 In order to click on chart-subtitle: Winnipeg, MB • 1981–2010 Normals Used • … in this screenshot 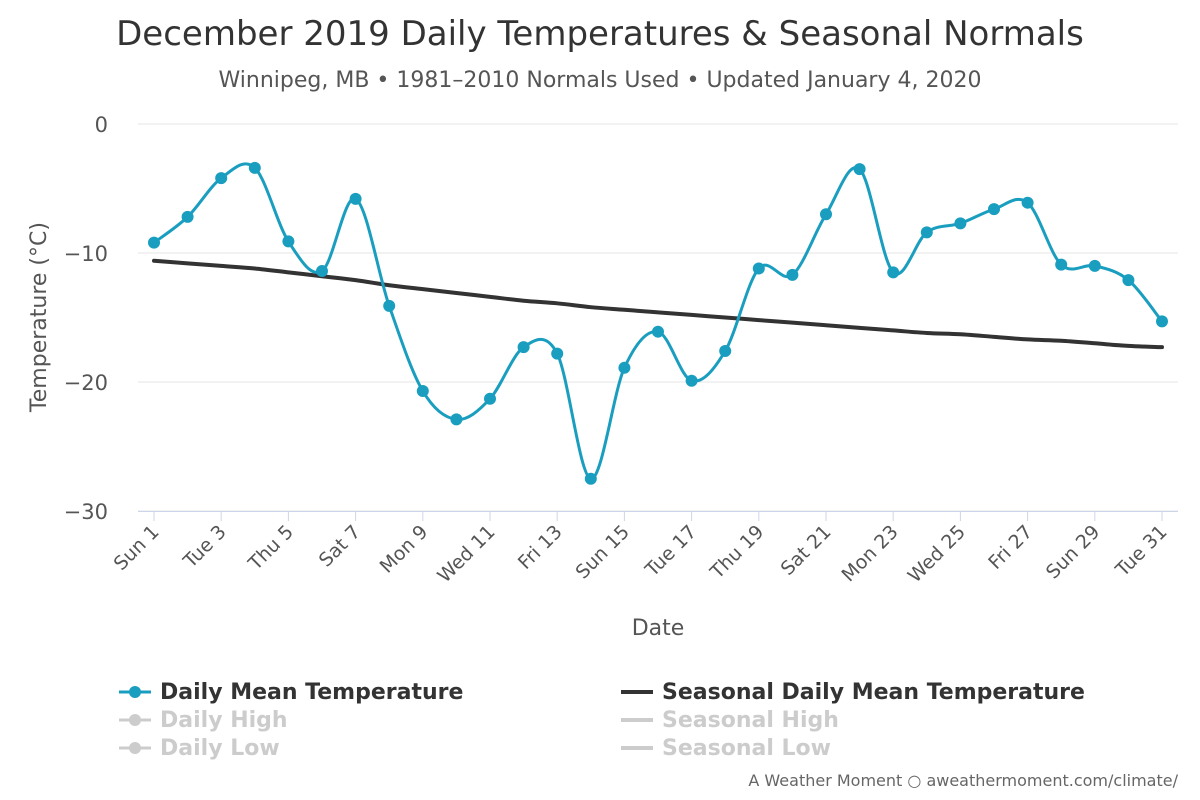, I will do `click(600, 80)`.